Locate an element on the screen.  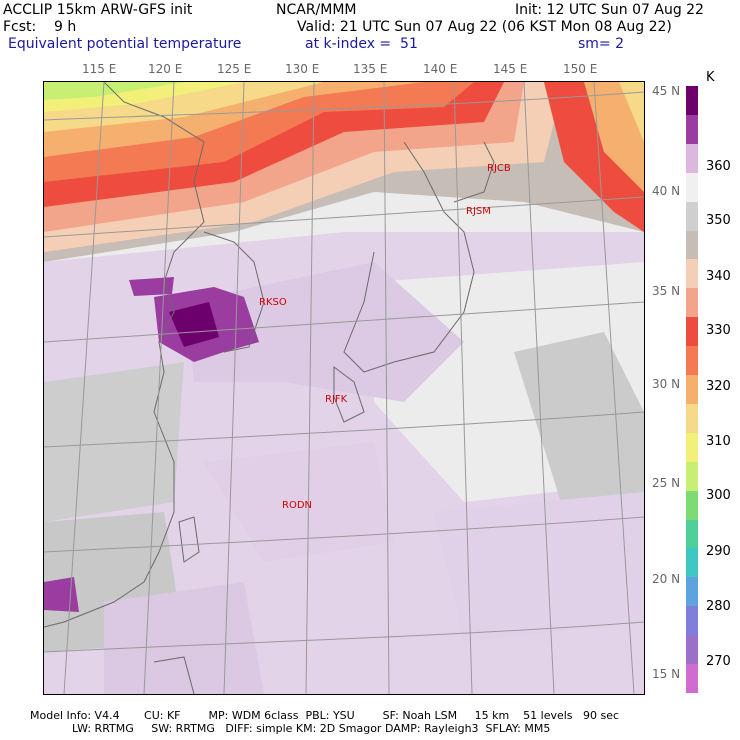
lon-label-115: 115 E is located at coordinates (99, 69).